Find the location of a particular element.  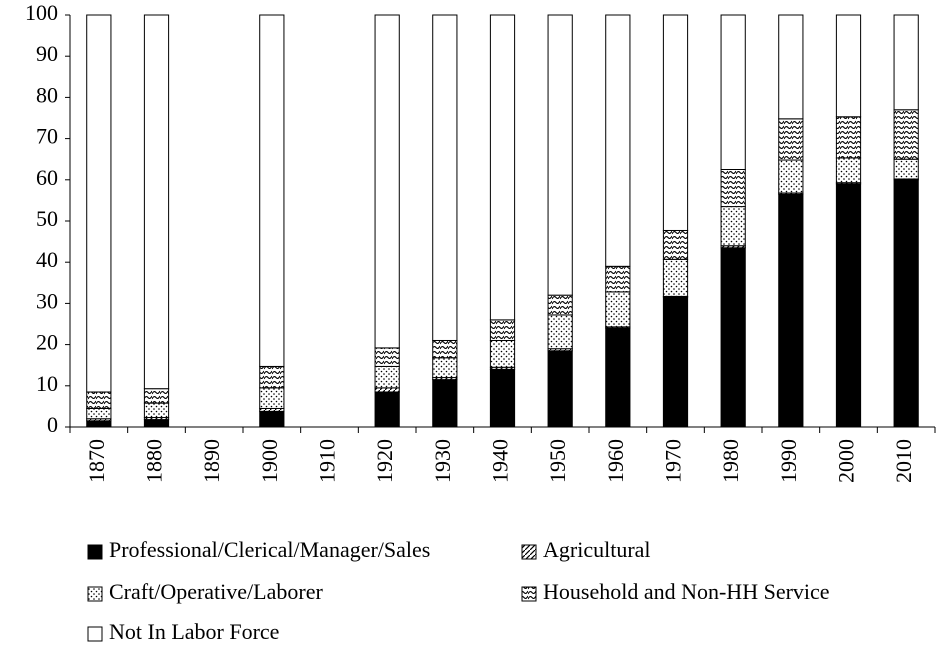

y-tick-label: 80 is located at coordinates (47, 94).